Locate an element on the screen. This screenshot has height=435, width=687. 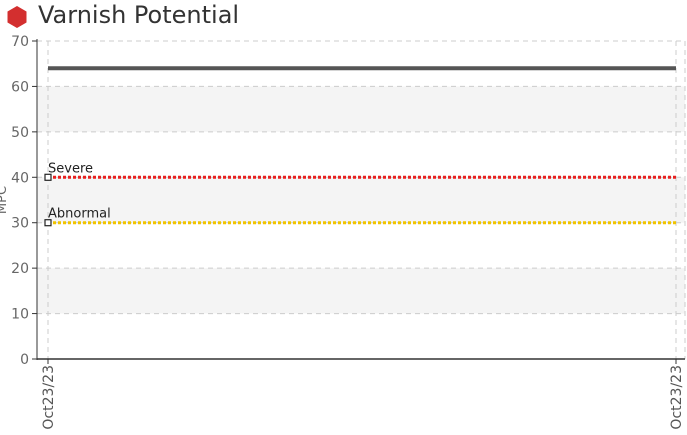
hexagon-icon is located at coordinates (17, 17).